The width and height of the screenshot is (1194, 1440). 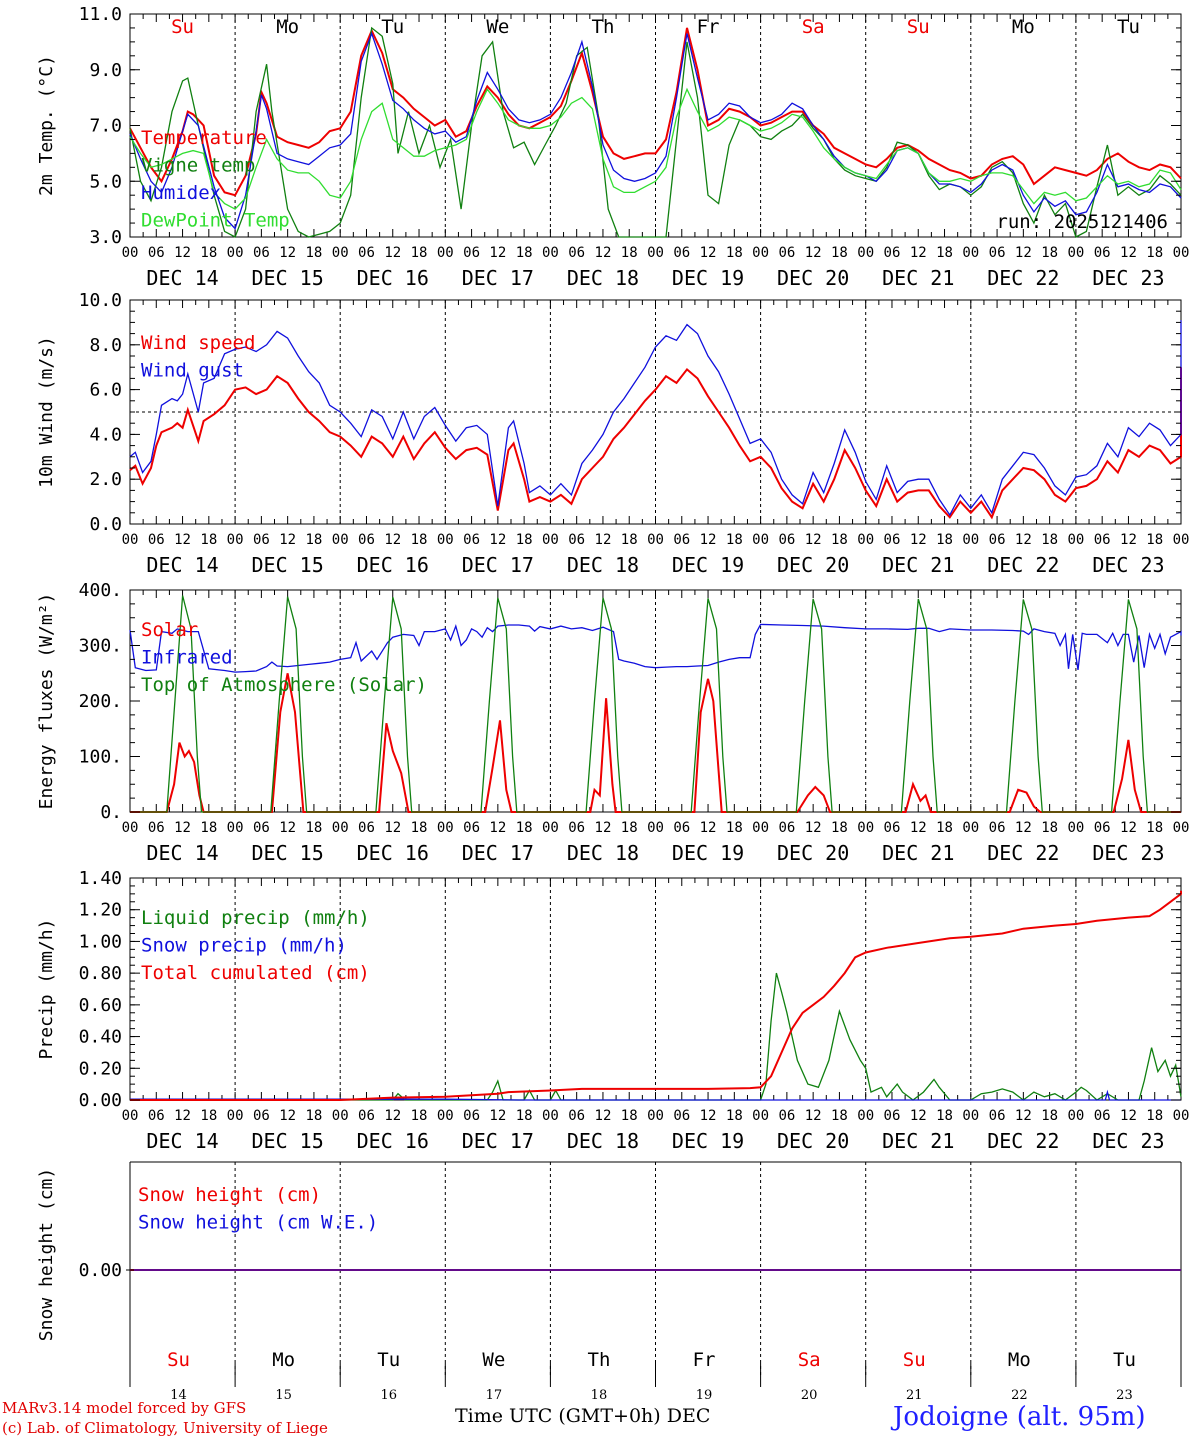 What do you see at coordinates (46, 1254) in the screenshot?
I see `y-axis-label: Snow height (cm)` at bounding box center [46, 1254].